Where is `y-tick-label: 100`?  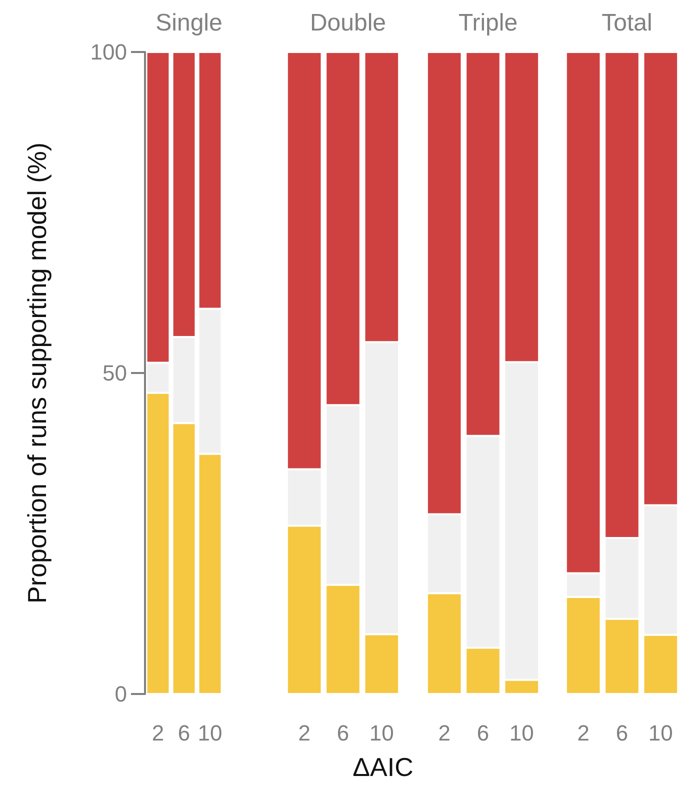
y-tick-label: 100 is located at coordinates (108, 52).